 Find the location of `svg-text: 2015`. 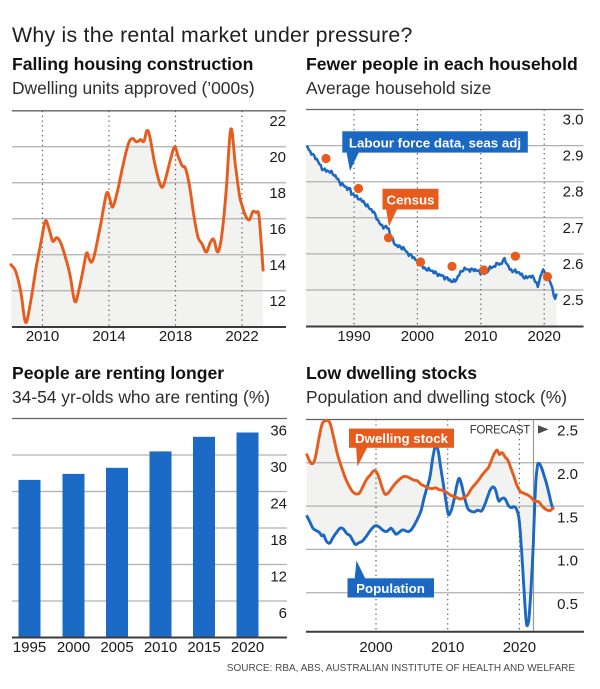

svg-text: 2015 is located at coordinates (203, 647).